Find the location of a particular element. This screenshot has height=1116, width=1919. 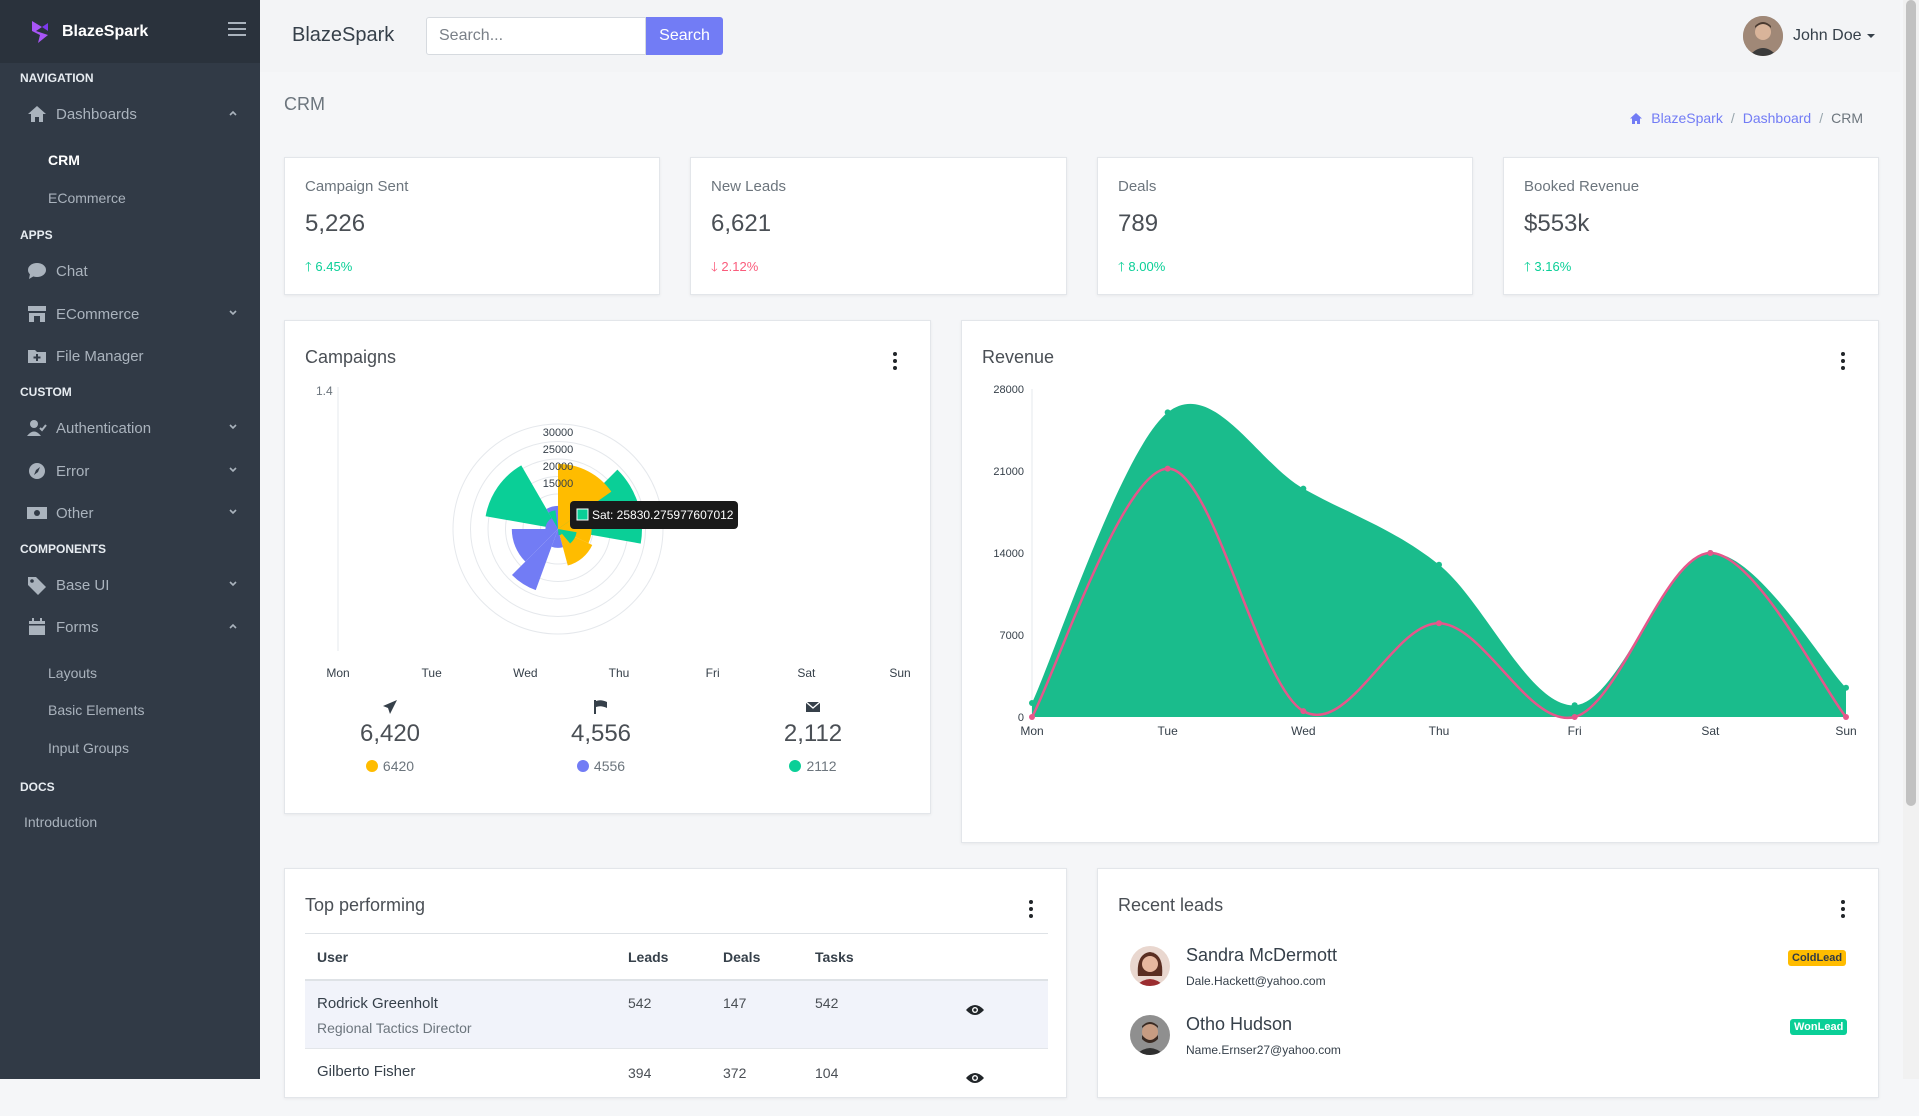

user-name: Rodrick Greenholt is located at coordinates (377, 1003).